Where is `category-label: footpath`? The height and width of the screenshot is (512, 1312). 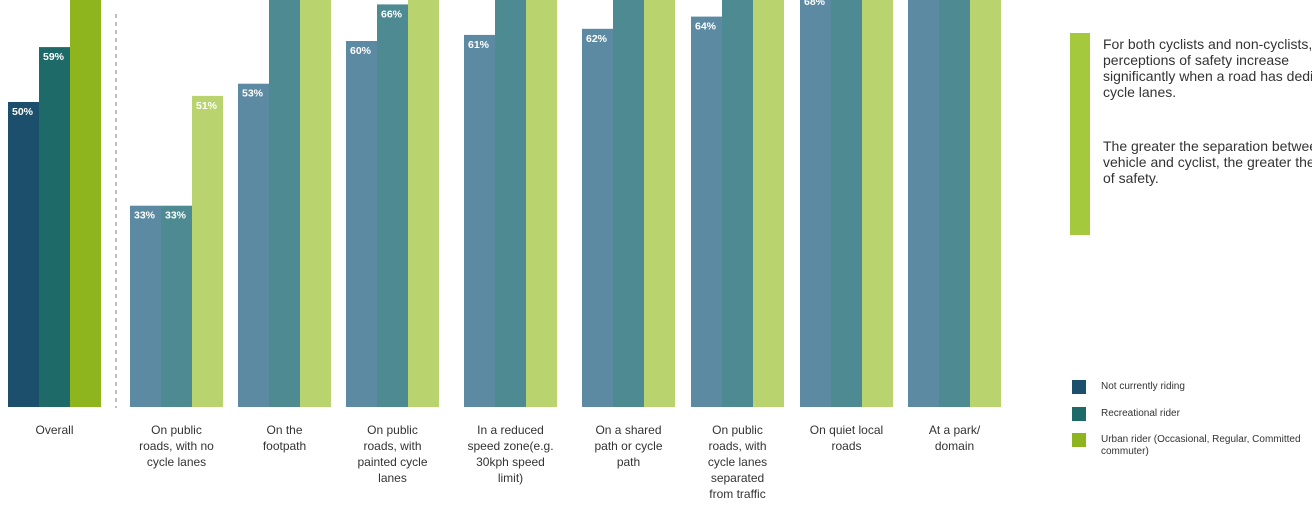 category-label: footpath is located at coordinates (284, 446).